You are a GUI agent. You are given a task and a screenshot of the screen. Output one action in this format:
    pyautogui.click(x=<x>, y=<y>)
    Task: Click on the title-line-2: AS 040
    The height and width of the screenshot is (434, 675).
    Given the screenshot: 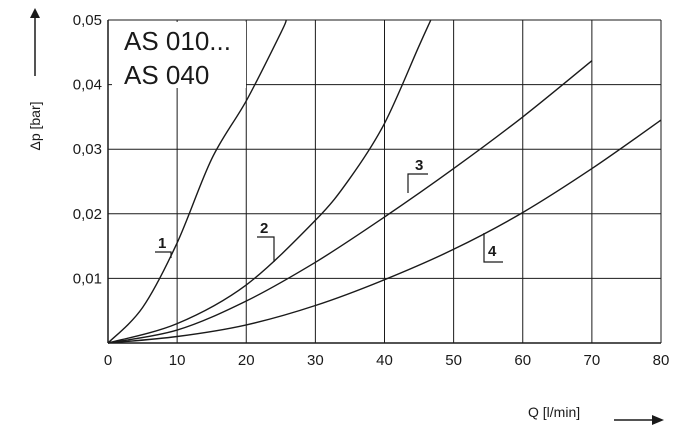 What is the action you would take?
    pyautogui.click(x=166, y=75)
    